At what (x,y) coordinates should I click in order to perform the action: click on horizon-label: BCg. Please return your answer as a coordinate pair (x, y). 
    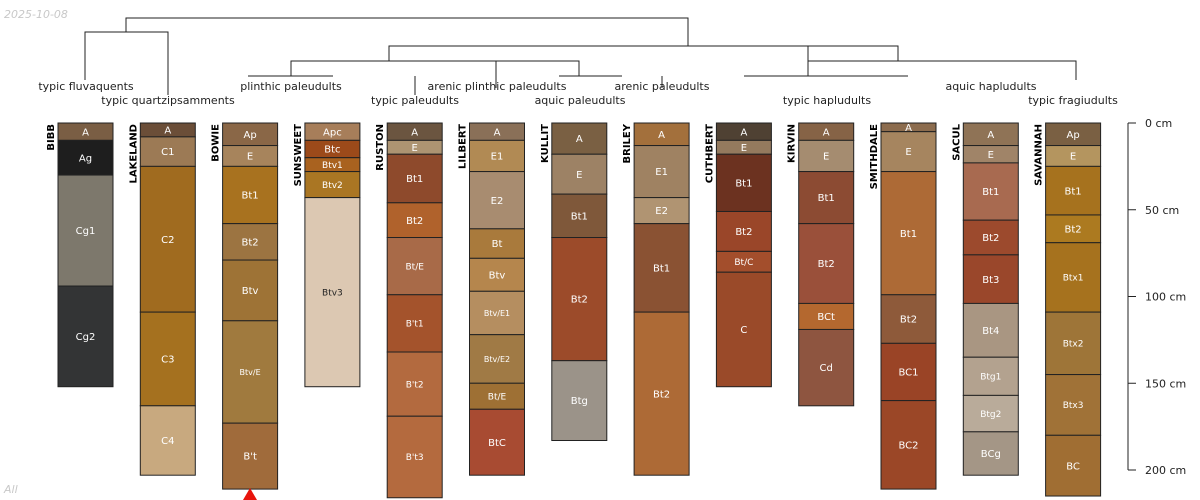
    Looking at the image, I should click on (991, 454).